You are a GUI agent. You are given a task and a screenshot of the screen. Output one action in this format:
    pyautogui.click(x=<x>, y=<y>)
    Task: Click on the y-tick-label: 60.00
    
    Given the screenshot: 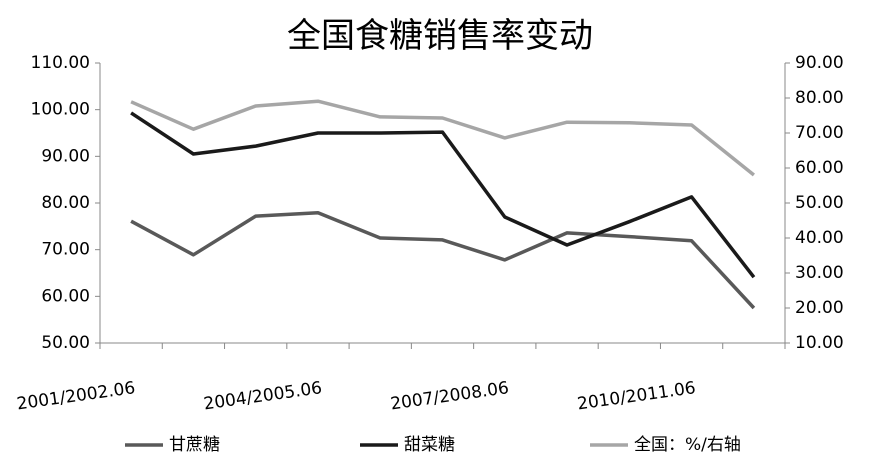 What is the action you would take?
    pyautogui.click(x=65, y=296)
    